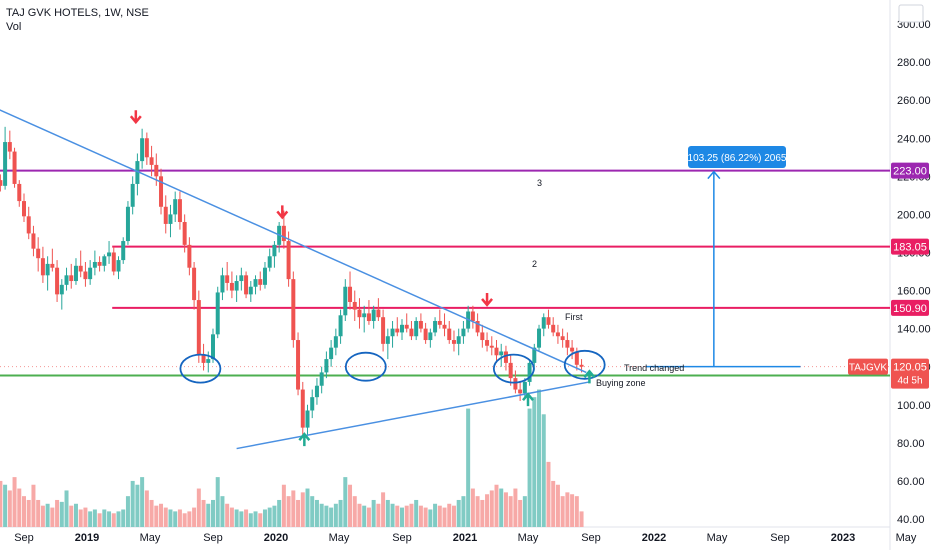  I want to click on level-price-label: 223.00, so click(910, 172).